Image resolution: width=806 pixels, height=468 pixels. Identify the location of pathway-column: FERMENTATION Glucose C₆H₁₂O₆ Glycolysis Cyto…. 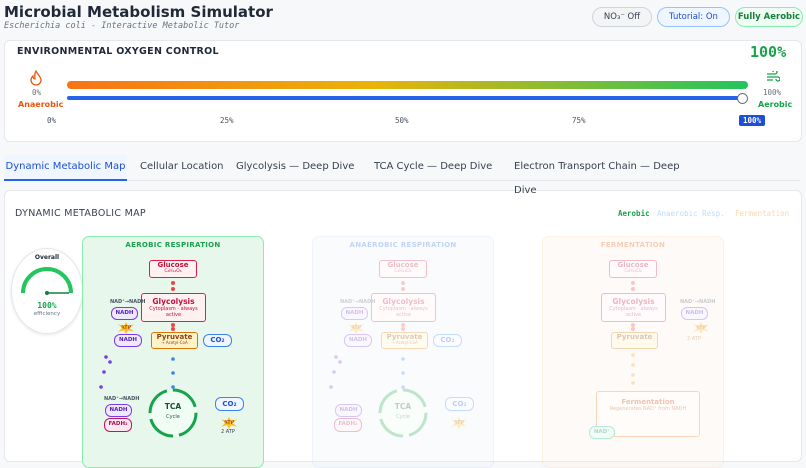
(633, 352).